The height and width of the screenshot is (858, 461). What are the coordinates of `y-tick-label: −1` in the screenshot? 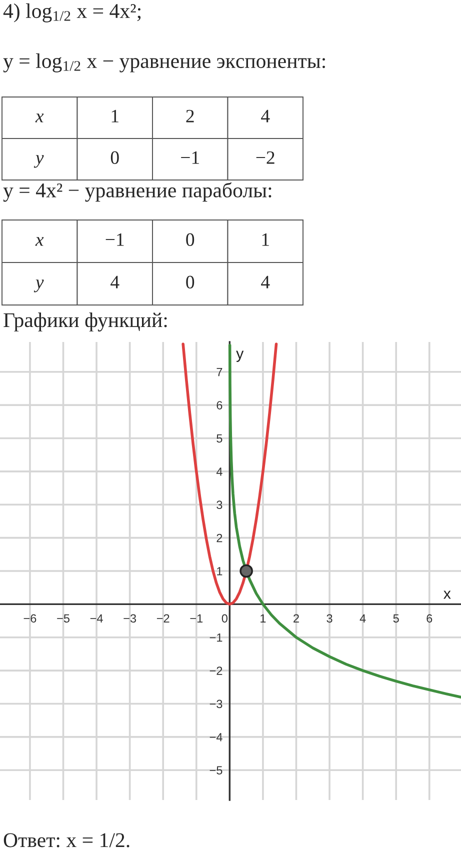 It's located at (216, 638).